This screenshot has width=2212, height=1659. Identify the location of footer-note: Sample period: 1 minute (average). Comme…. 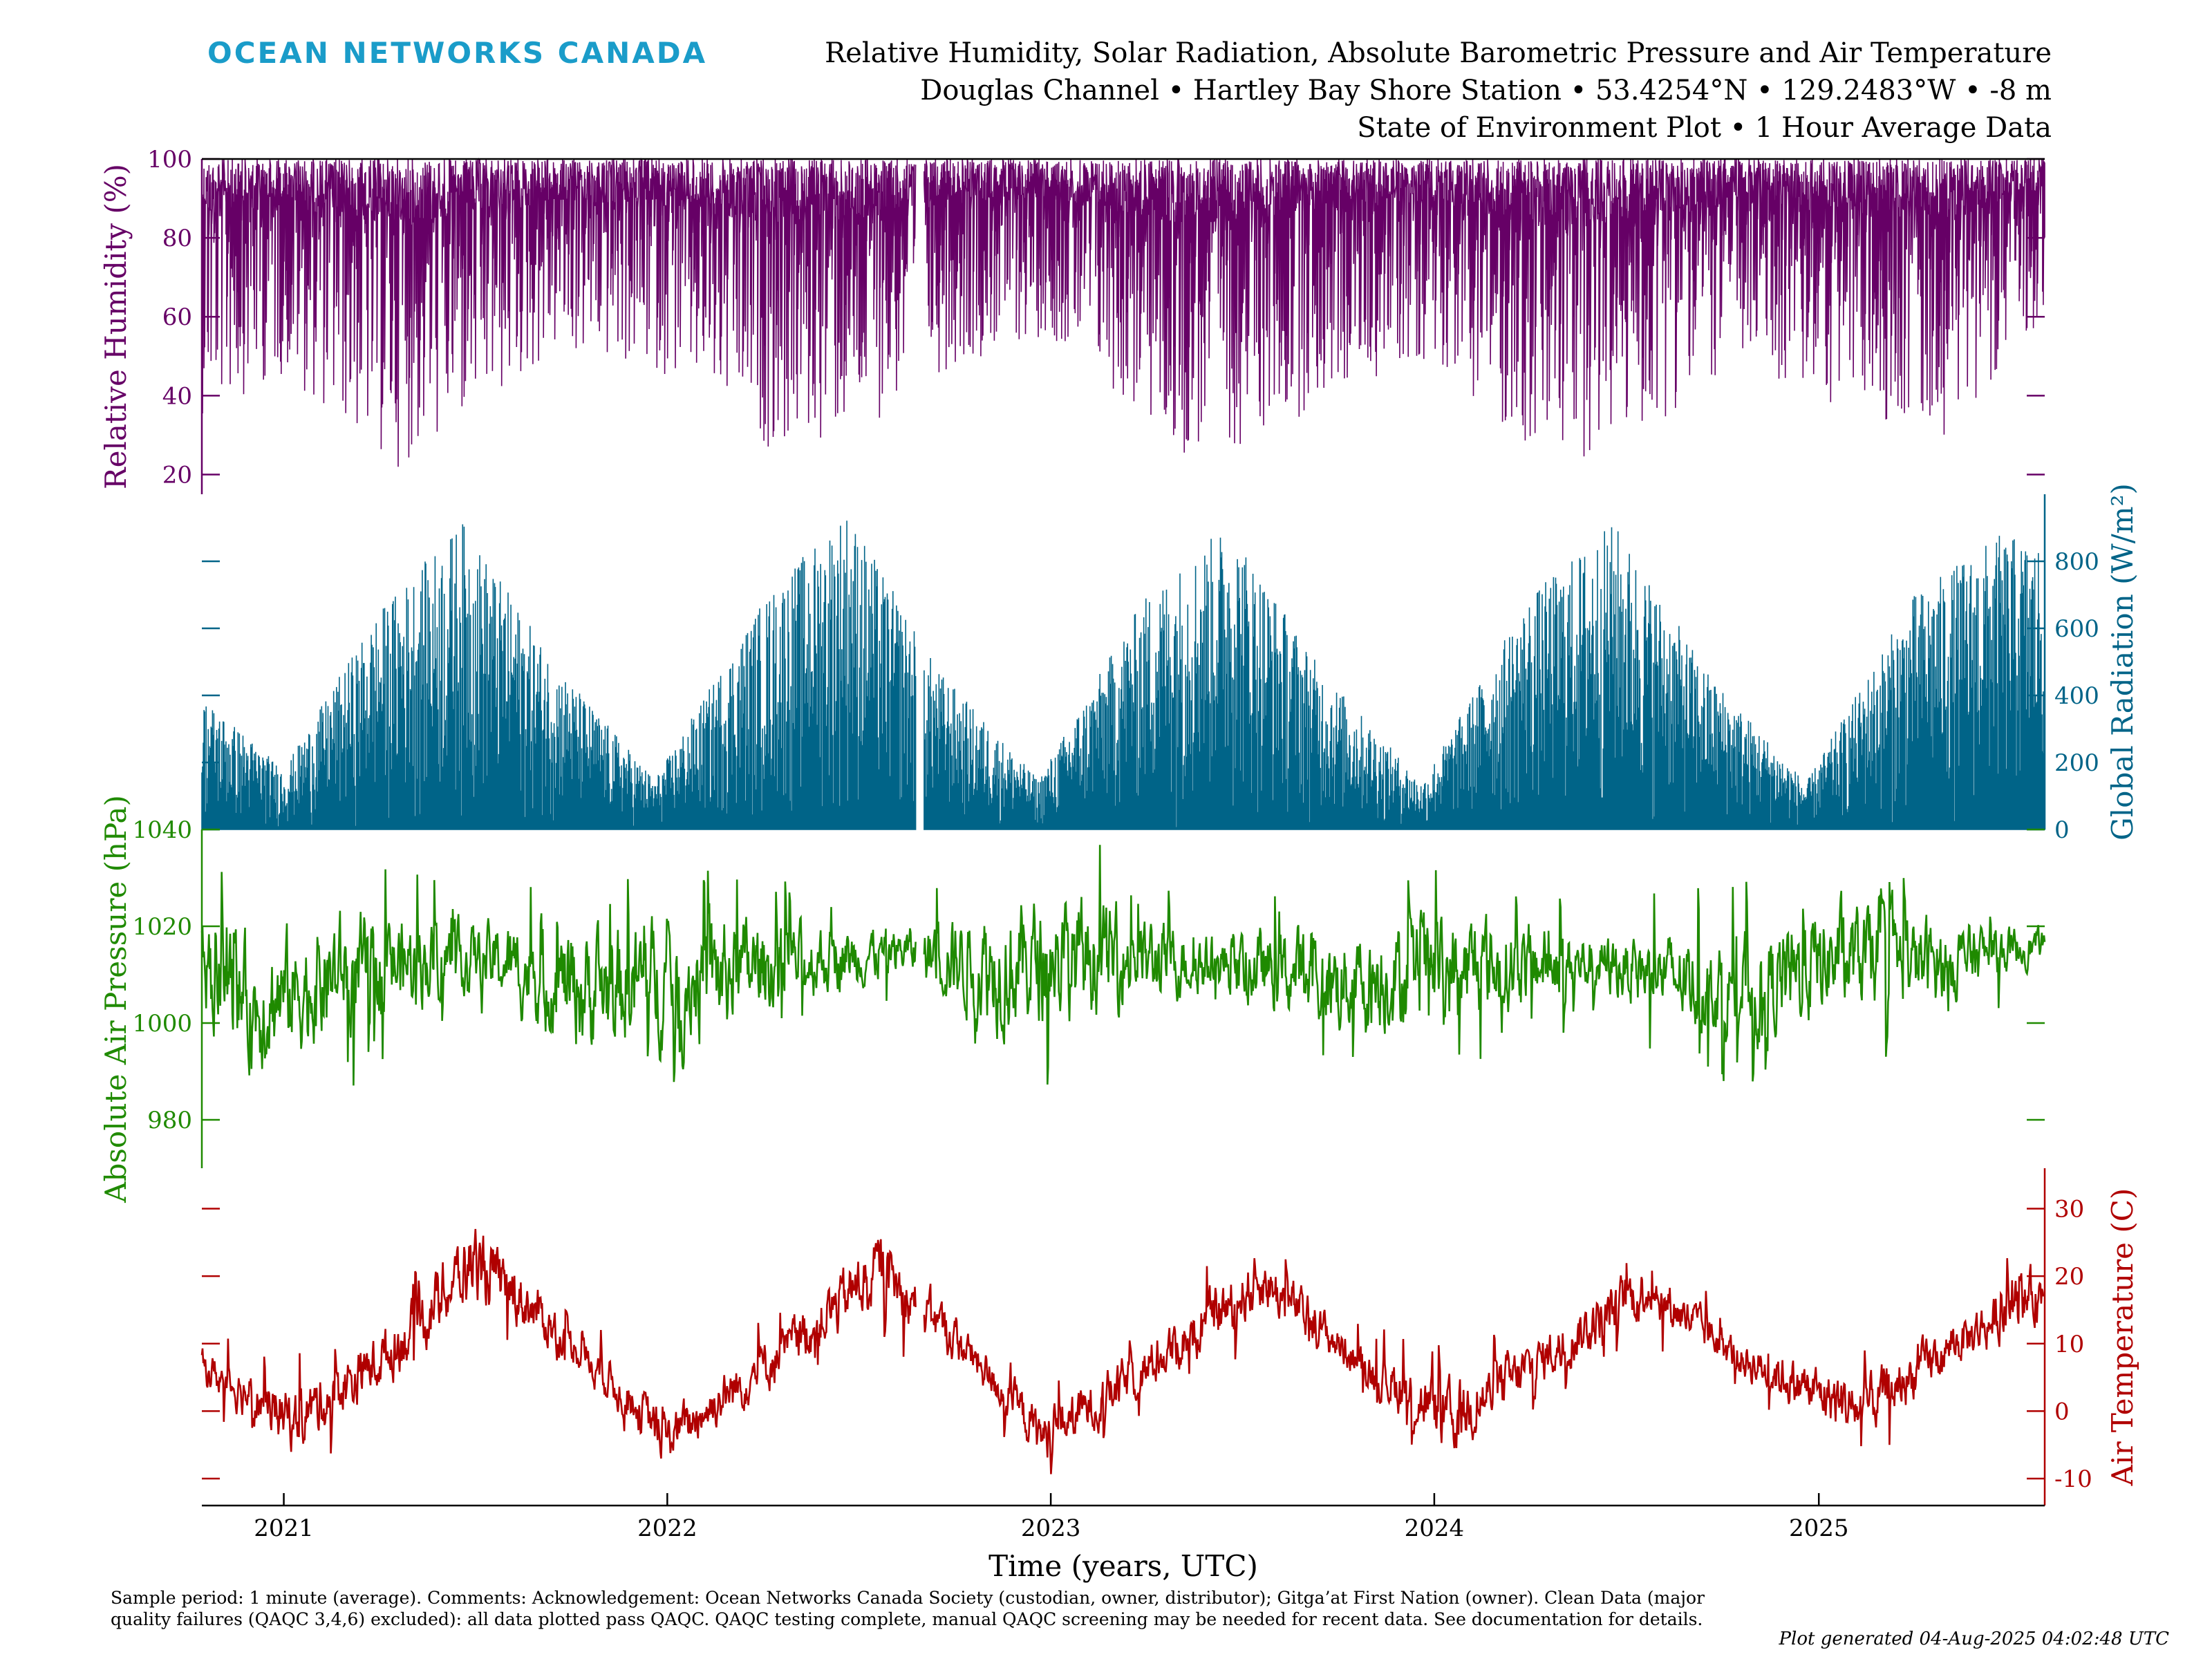
(908, 1609).